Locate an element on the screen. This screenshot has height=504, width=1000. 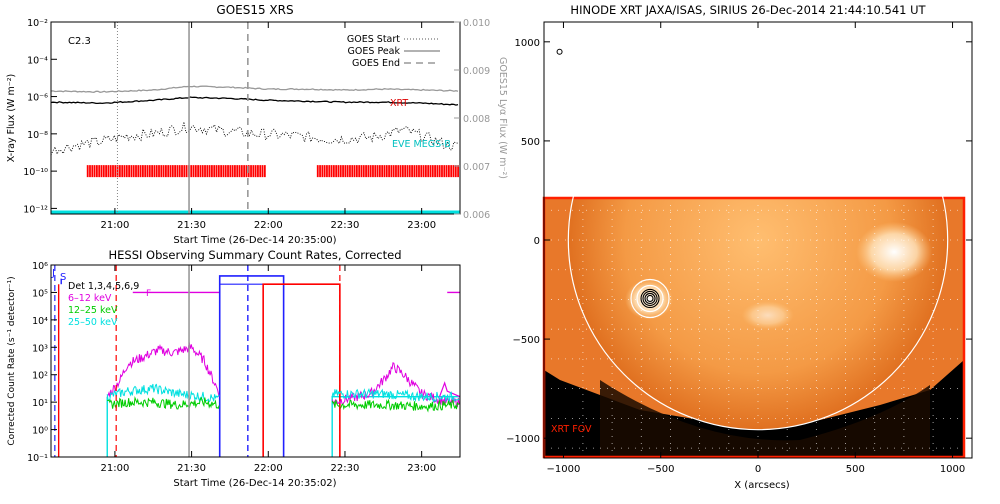
goes-x-tick-label: 22:30 is located at coordinates (345, 225).